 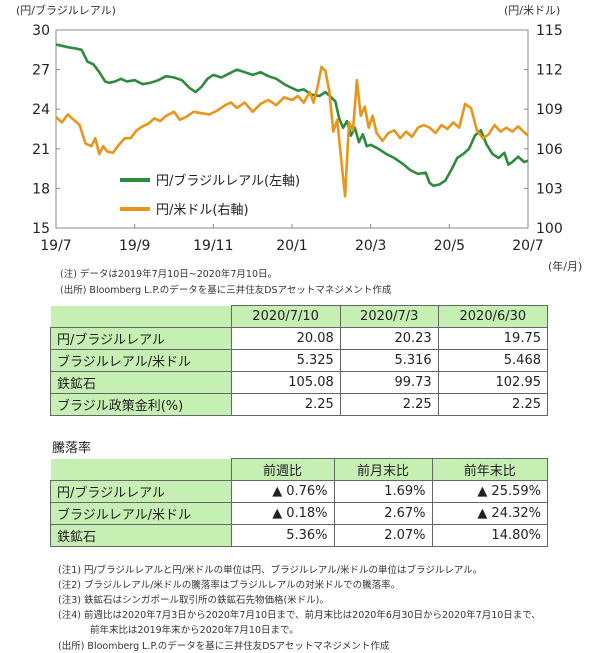 I want to click on table-cell: 20.23, so click(x=389, y=338).